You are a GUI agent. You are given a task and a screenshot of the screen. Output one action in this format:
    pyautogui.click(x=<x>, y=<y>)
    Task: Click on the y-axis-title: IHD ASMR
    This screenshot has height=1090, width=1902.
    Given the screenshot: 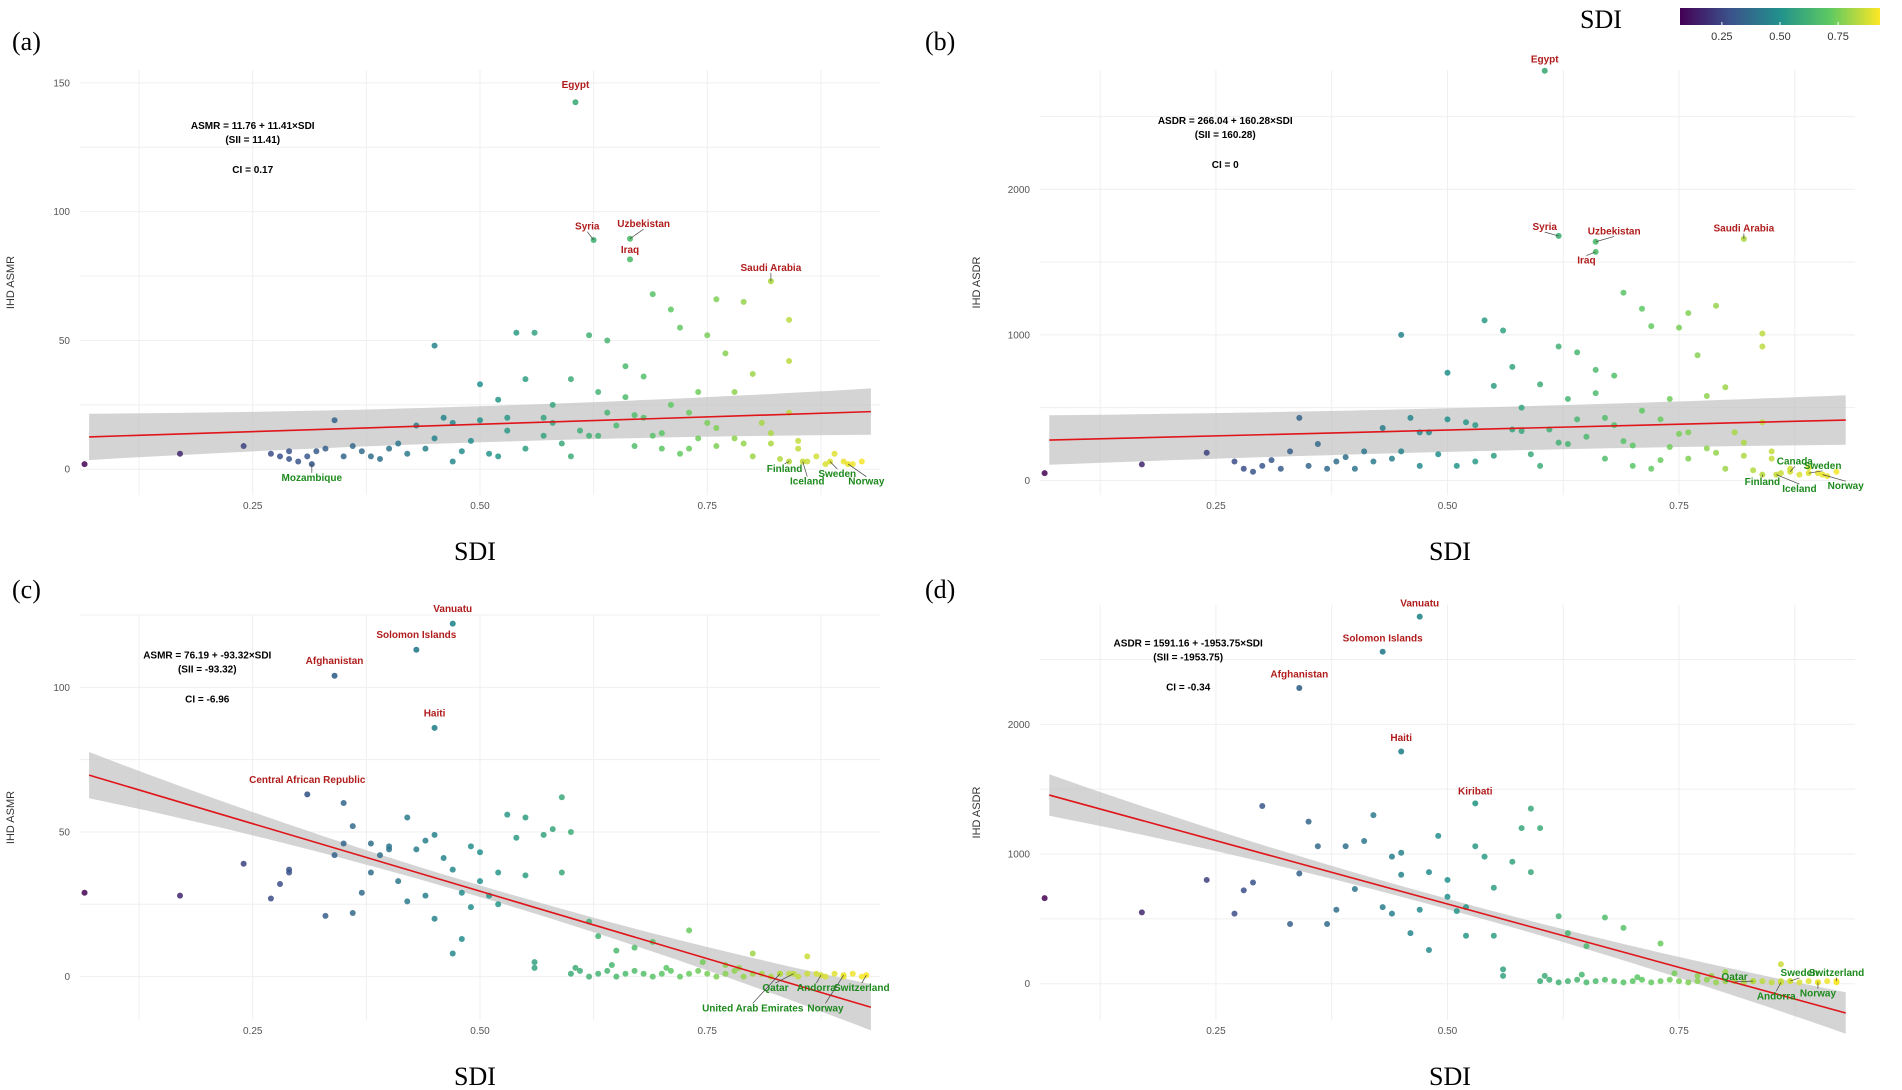 What is the action you would take?
    pyautogui.click(x=11, y=282)
    